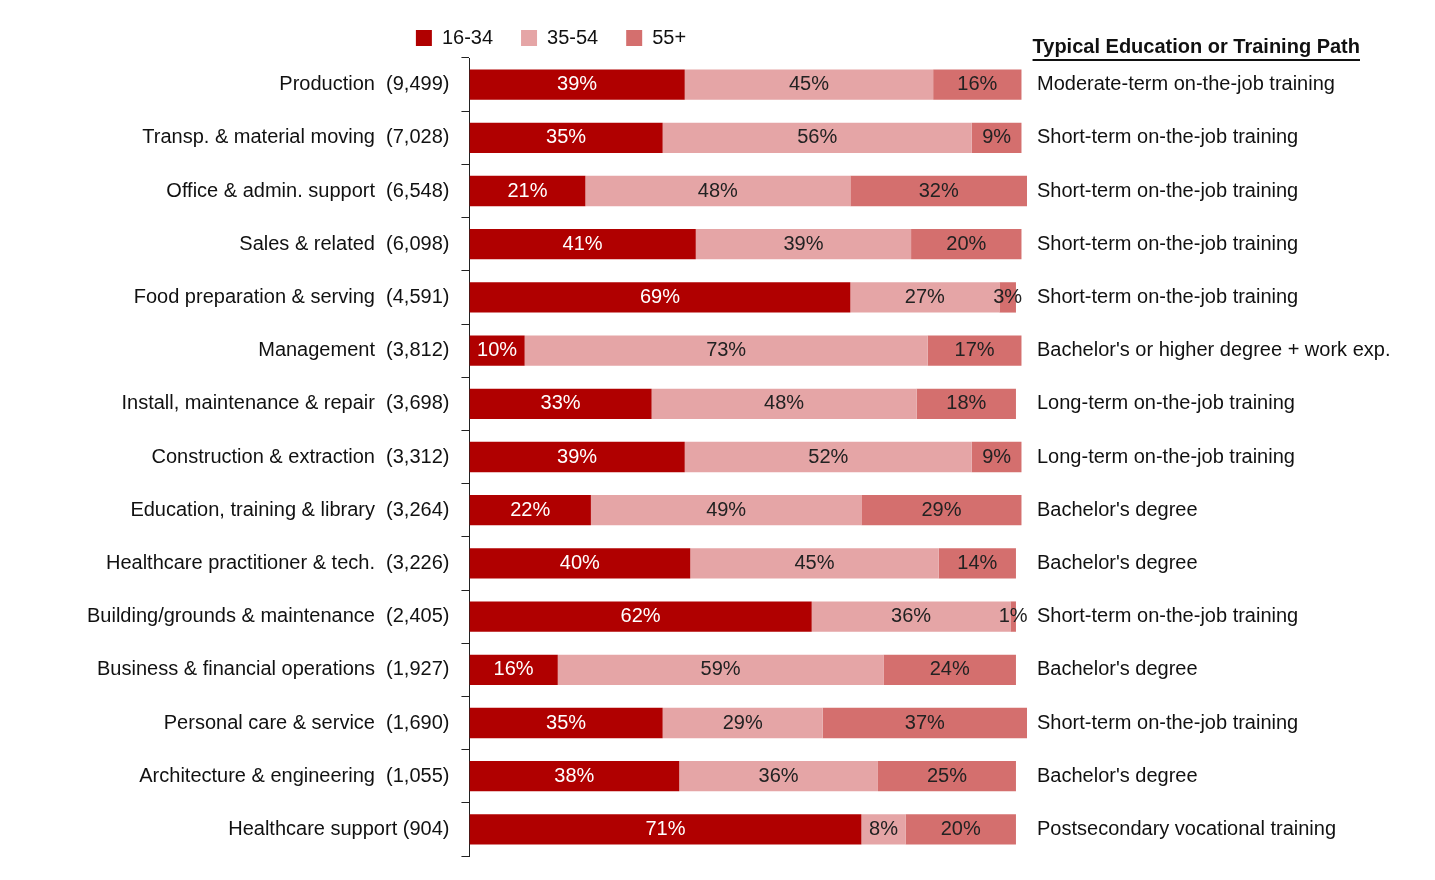  Describe the element at coordinates (1186, 83) in the screenshot. I see `text: Moderate-term on-the-job training` at that location.